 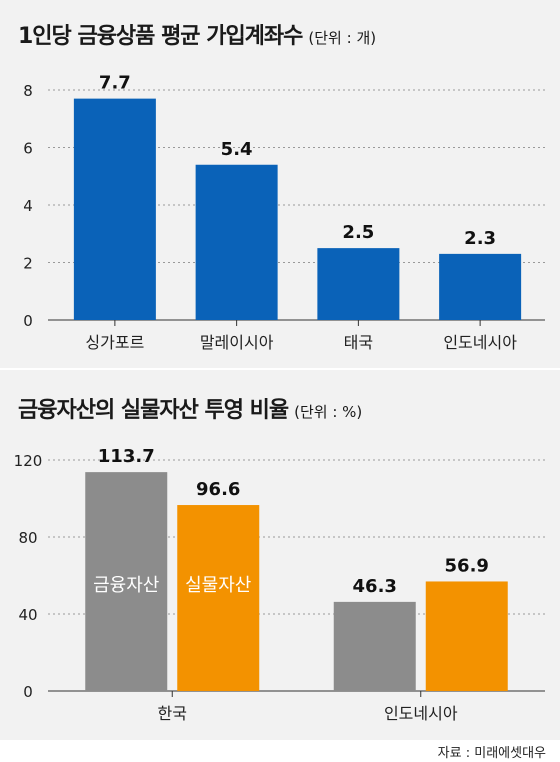 I want to click on chart-title-accounts: 1인당 금융상품 평균 가입계좌수 (단위 : 개), so click(x=197, y=34).